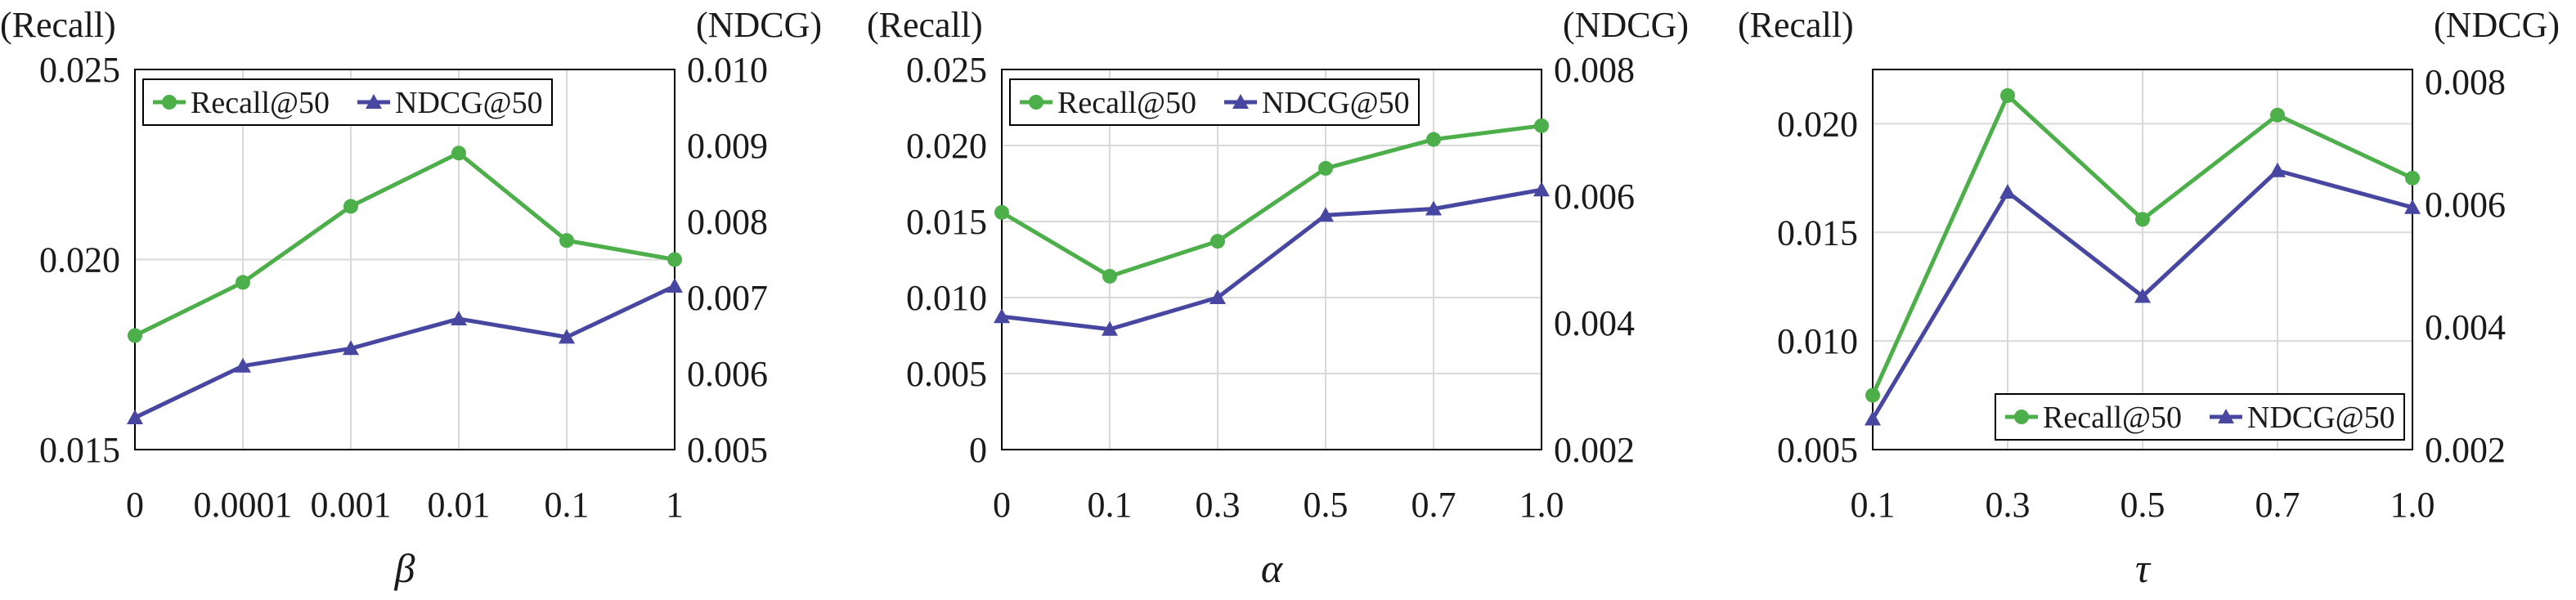 The height and width of the screenshot is (600, 2576). Describe the element at coordinates (1273, 568) in the screenshot. I see `x-axis-label: α` at that location.